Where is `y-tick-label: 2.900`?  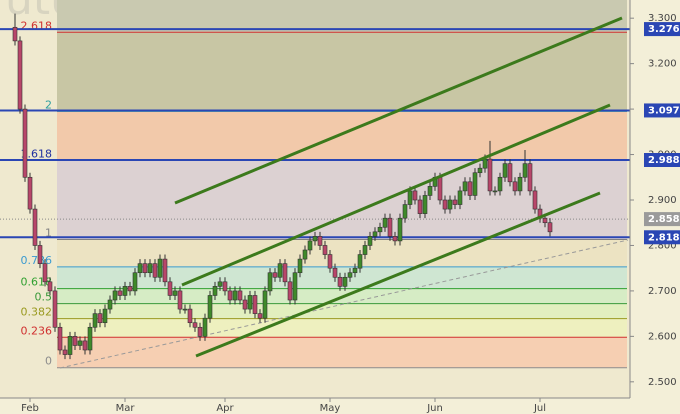 y-tick-label: 2.900 is located at coordinates (662, 200).